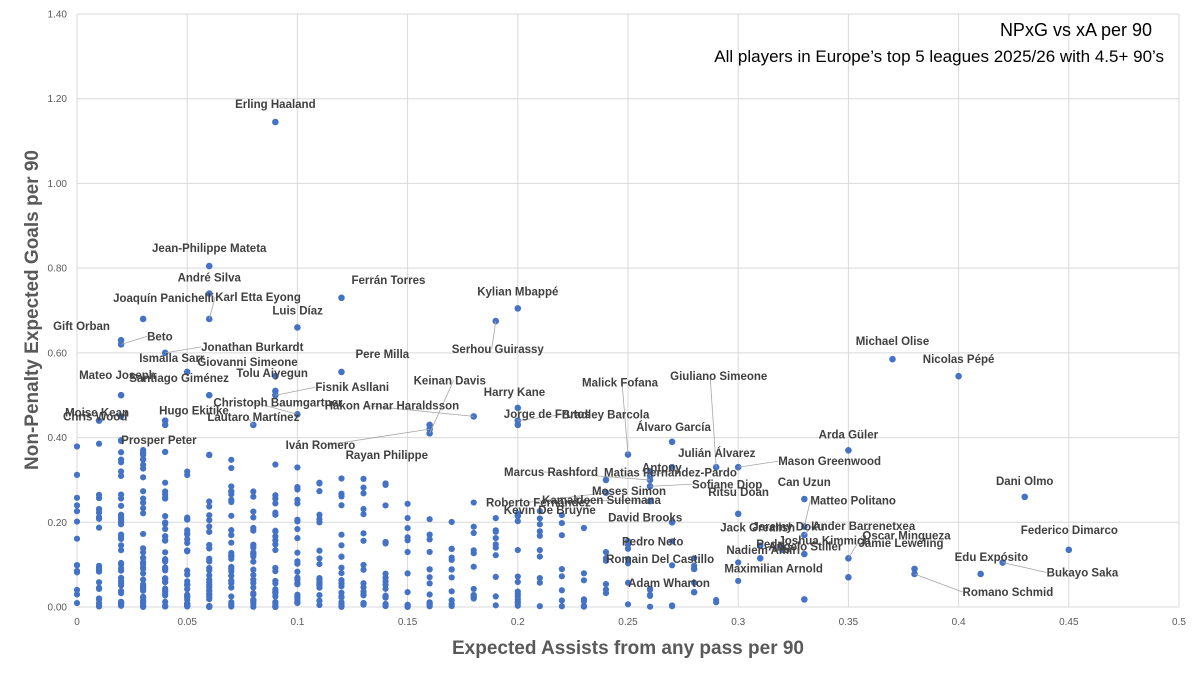 This screenshot has height=675, width=1200. I want to click on point-label: Óscar Mingueza, so click(906, 535).